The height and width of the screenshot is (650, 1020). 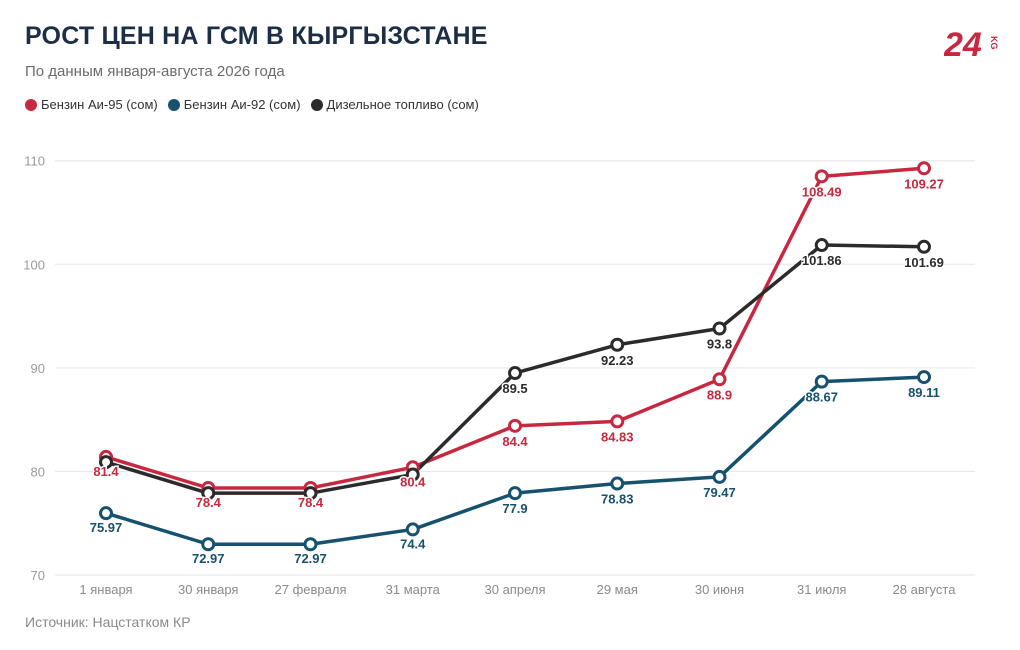 What do you see at coordinates (38, 575) in the screenshot?
I see `y-tick-label: 70` at bounding box center [38, 575].